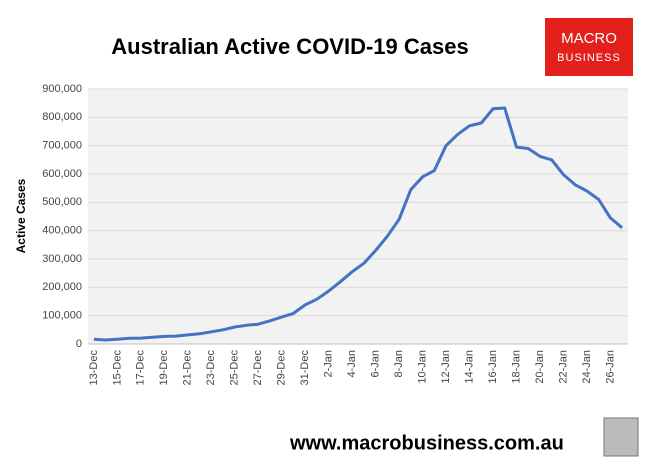  Describe the element at coordinates (79, 344) in the screenshot. I see `y-tick-label: 0` at that location.